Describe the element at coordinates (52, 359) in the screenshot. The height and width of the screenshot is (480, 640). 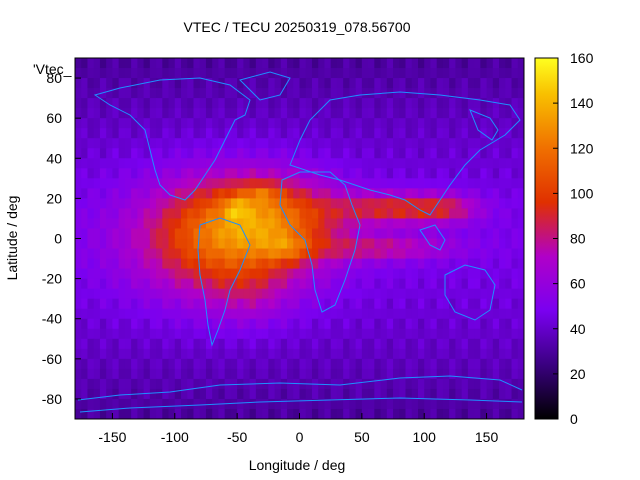
I see `y-tick-label: -60` at that location.